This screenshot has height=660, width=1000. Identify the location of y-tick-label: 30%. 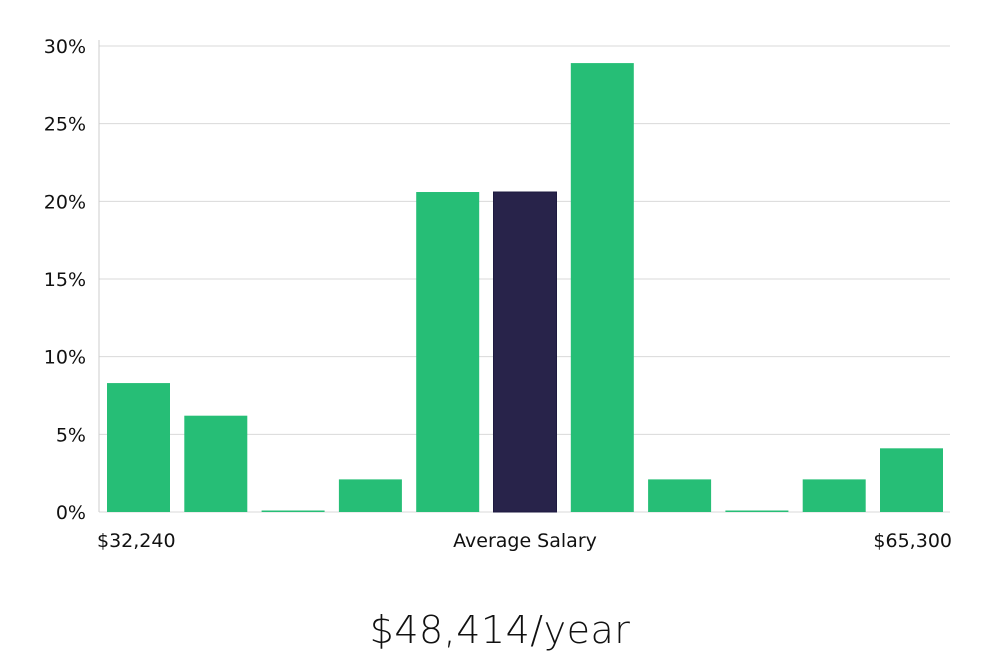
(65, 47).